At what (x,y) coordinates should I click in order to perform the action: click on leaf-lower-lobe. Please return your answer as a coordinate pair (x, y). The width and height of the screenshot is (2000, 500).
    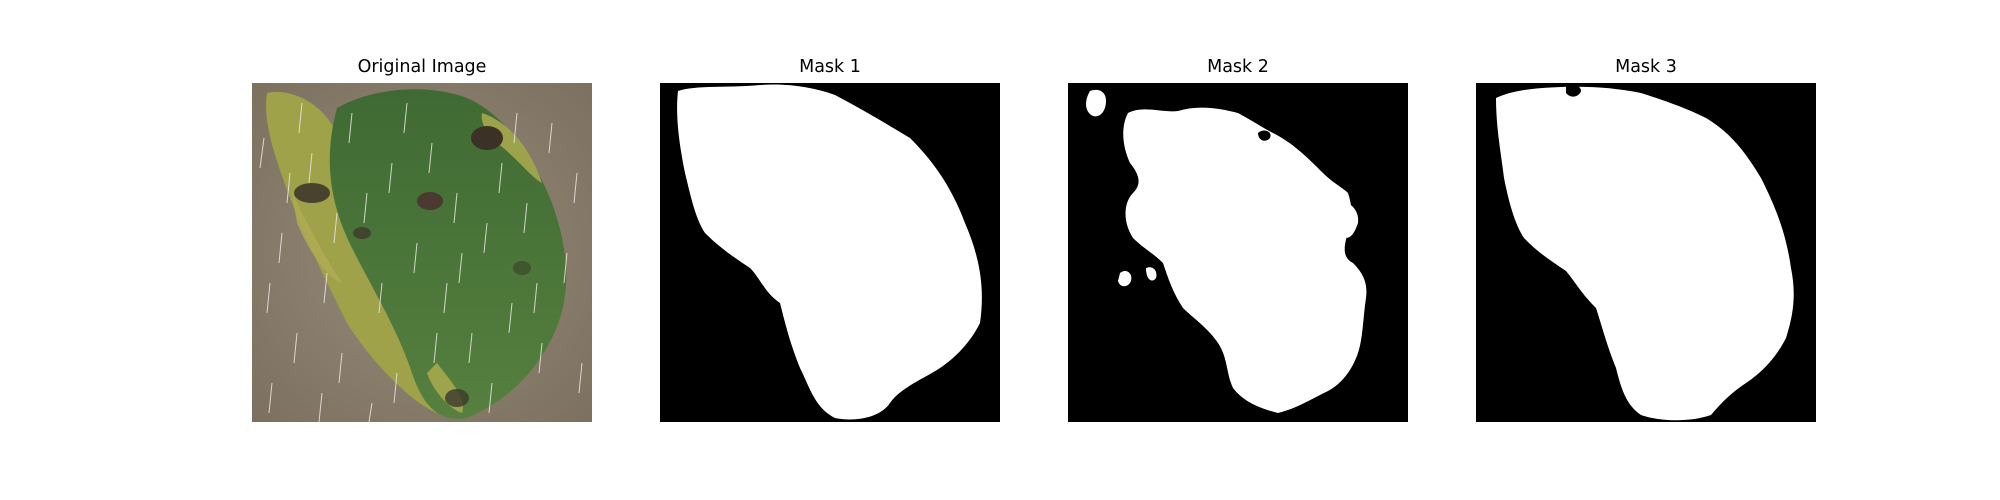
    Looking at the image, I should click on (351, 253).